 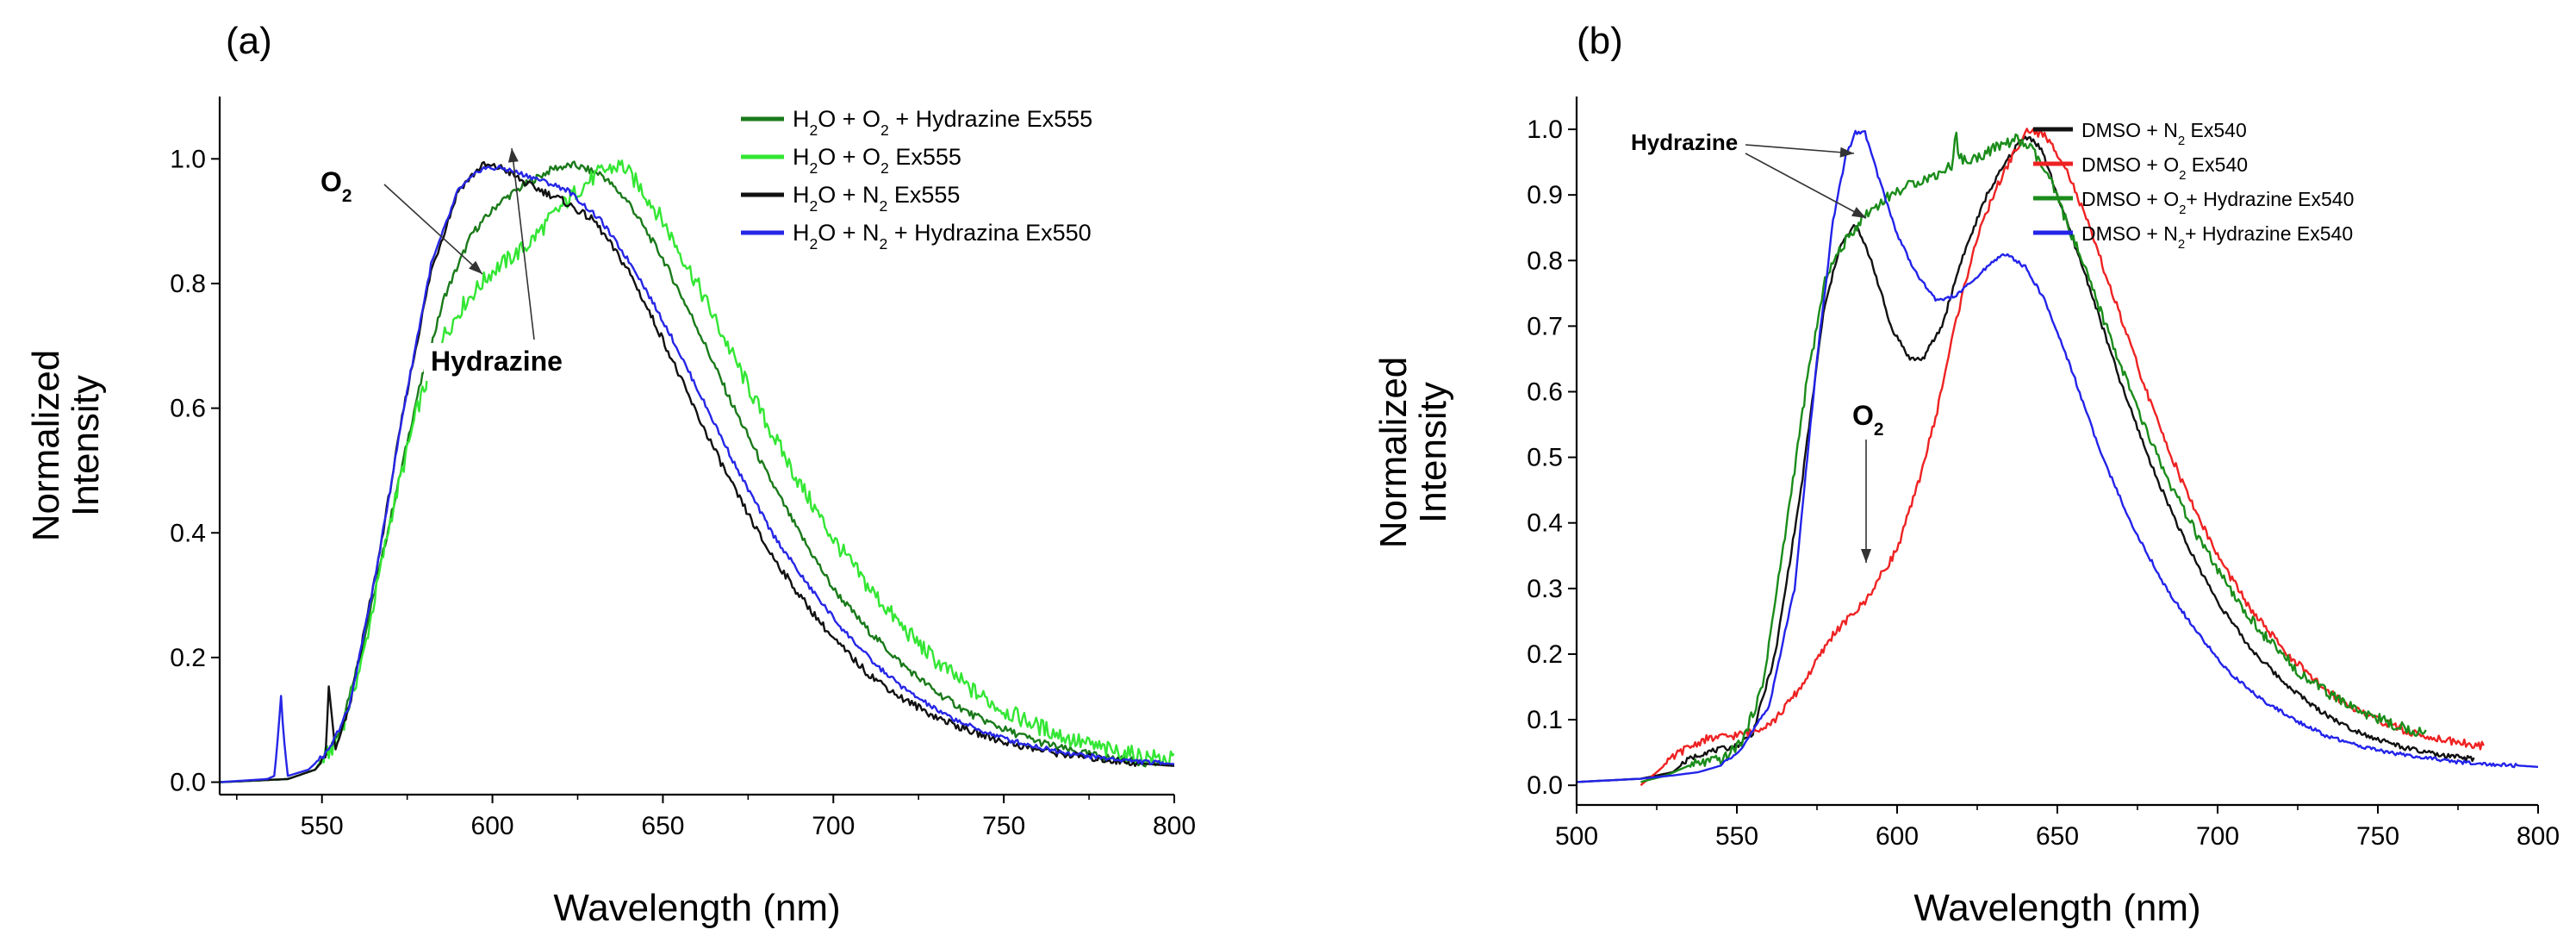 What do you see at coordinates (877, 199) in the screenshot?
I see `legend-label: H2O + N2 Ex555` at bounding box center [877, 199].